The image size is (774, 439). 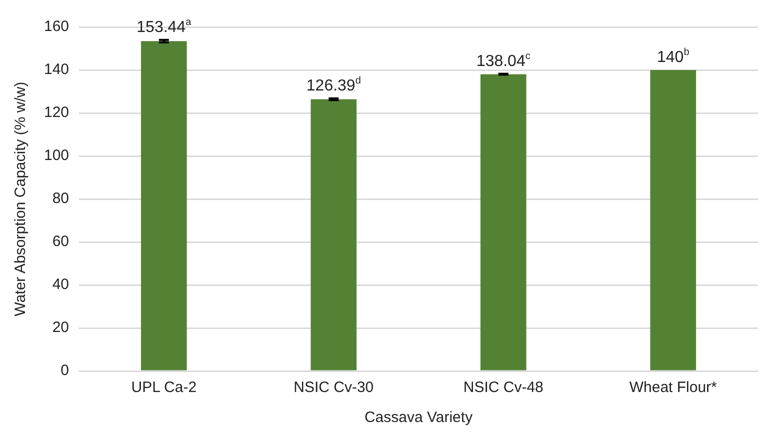 I want to click on x-tick-label: UPL Ca-2, so click(x=164, y=387).